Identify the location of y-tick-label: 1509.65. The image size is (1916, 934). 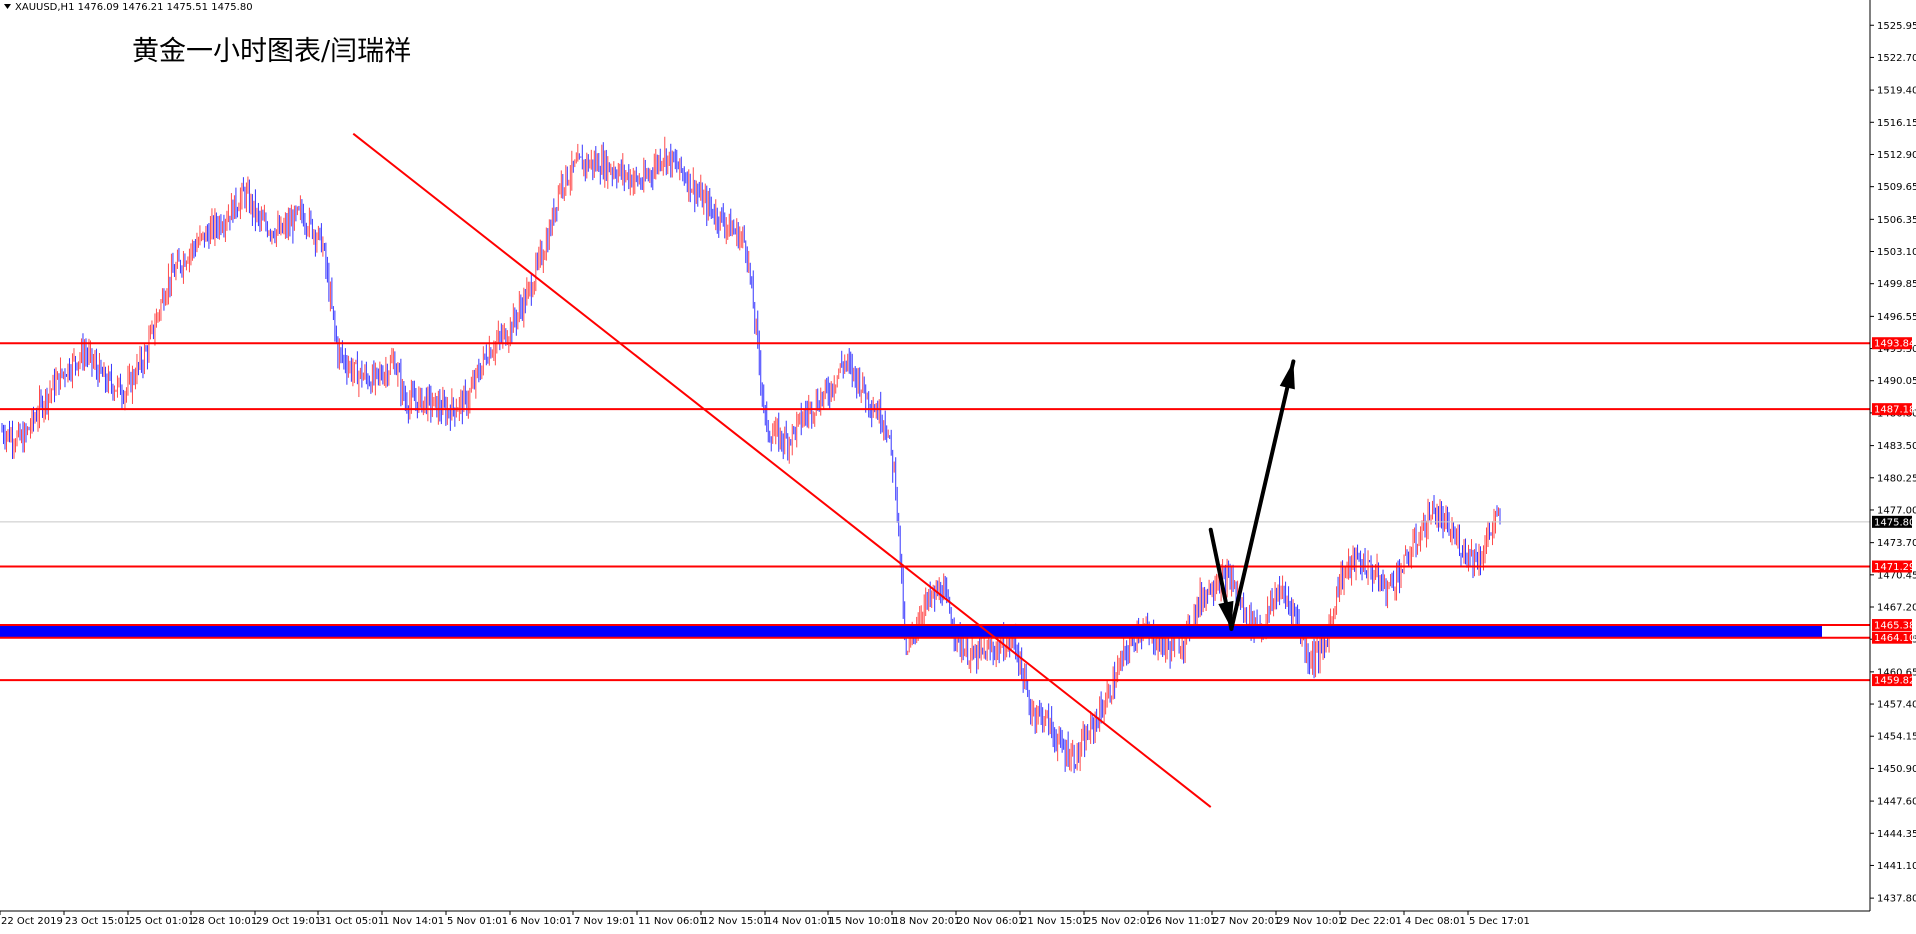
(1896, 187).